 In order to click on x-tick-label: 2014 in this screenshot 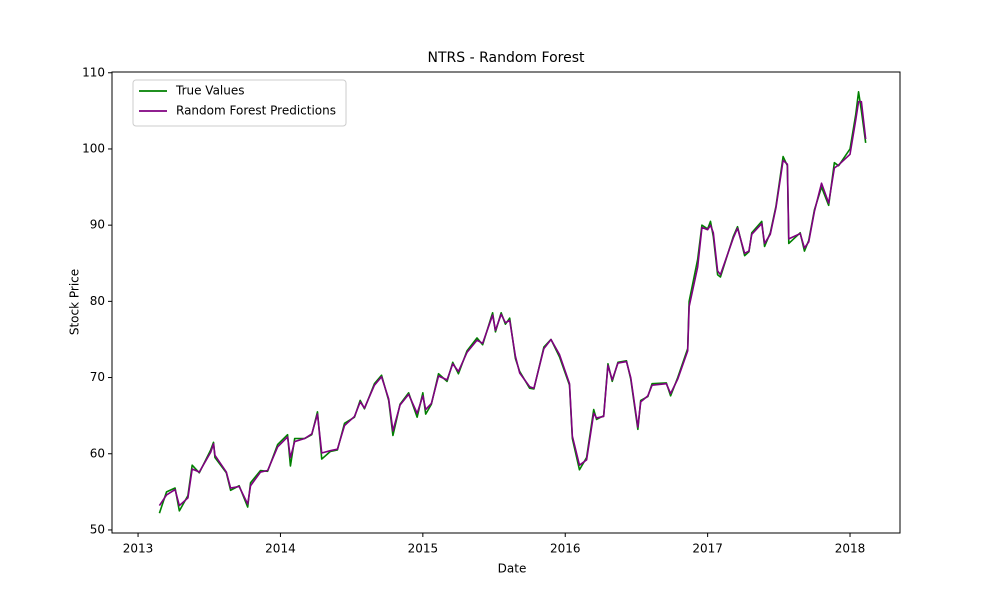, I will do `click(280, 549)`.